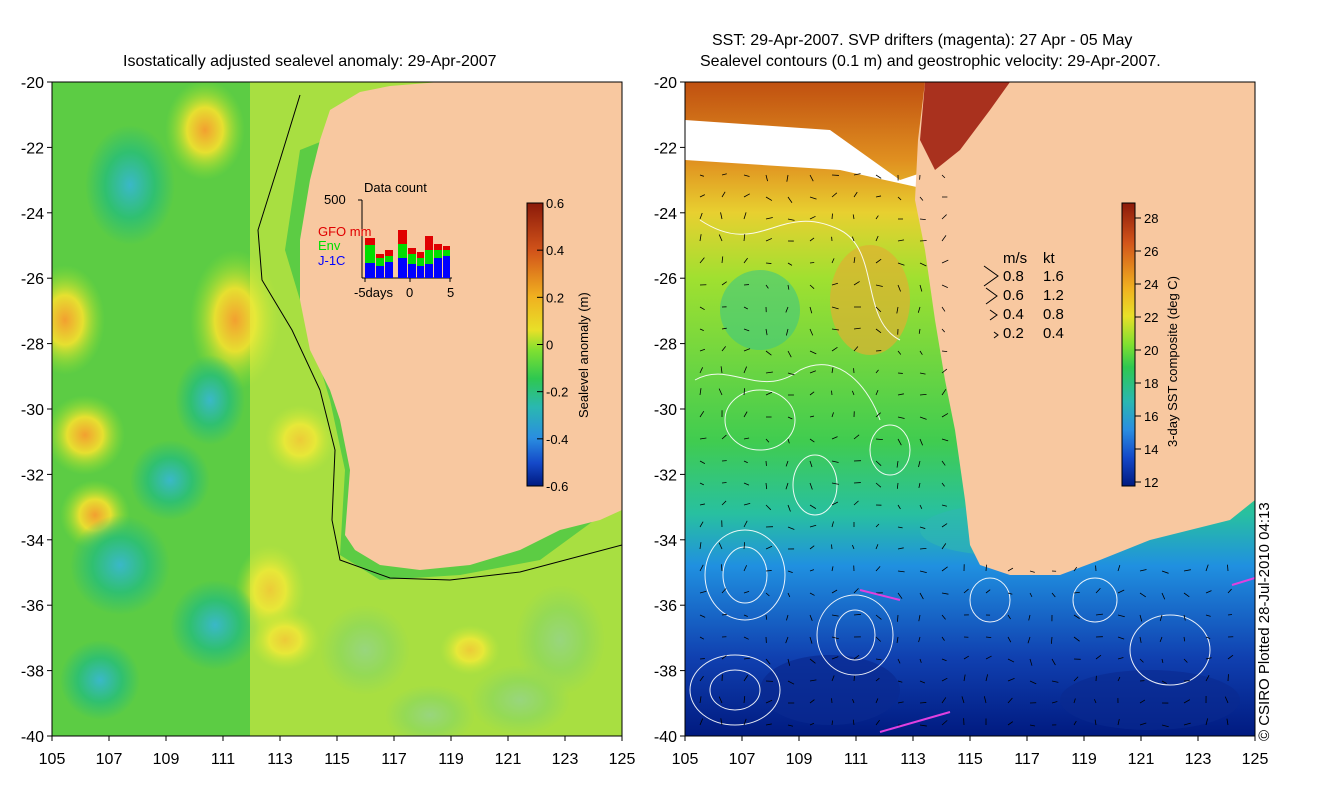 This screenshot has height=810, width=1320. What do you see at coordinates (799, 759) in the screenshot?
I see `right-lon-tick-label: 109` at bounding box center [799, 759].